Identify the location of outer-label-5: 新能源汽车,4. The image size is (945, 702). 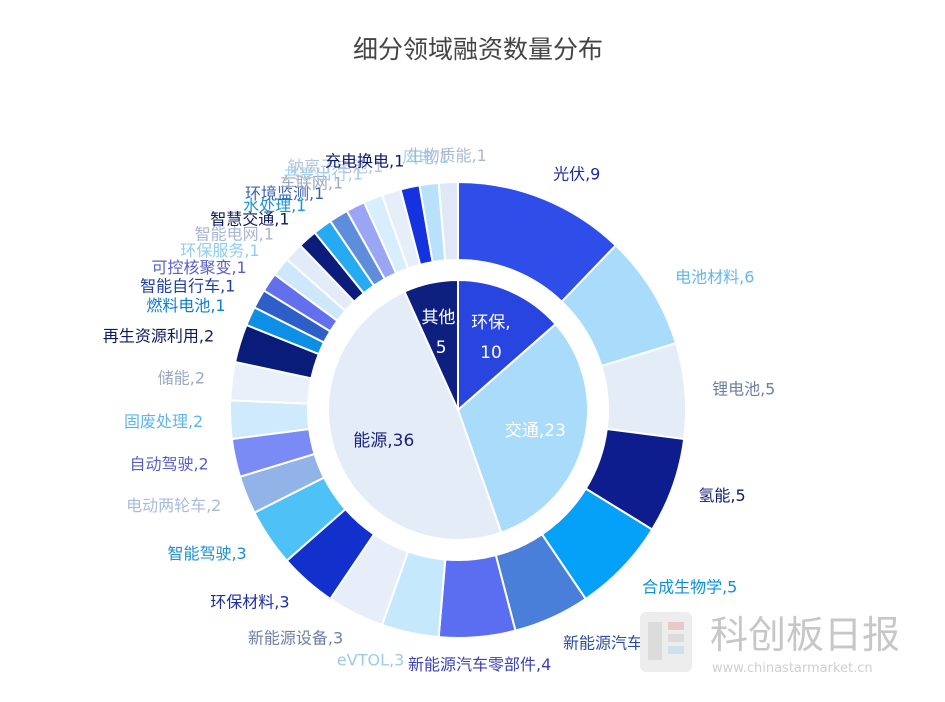
(610, 642).